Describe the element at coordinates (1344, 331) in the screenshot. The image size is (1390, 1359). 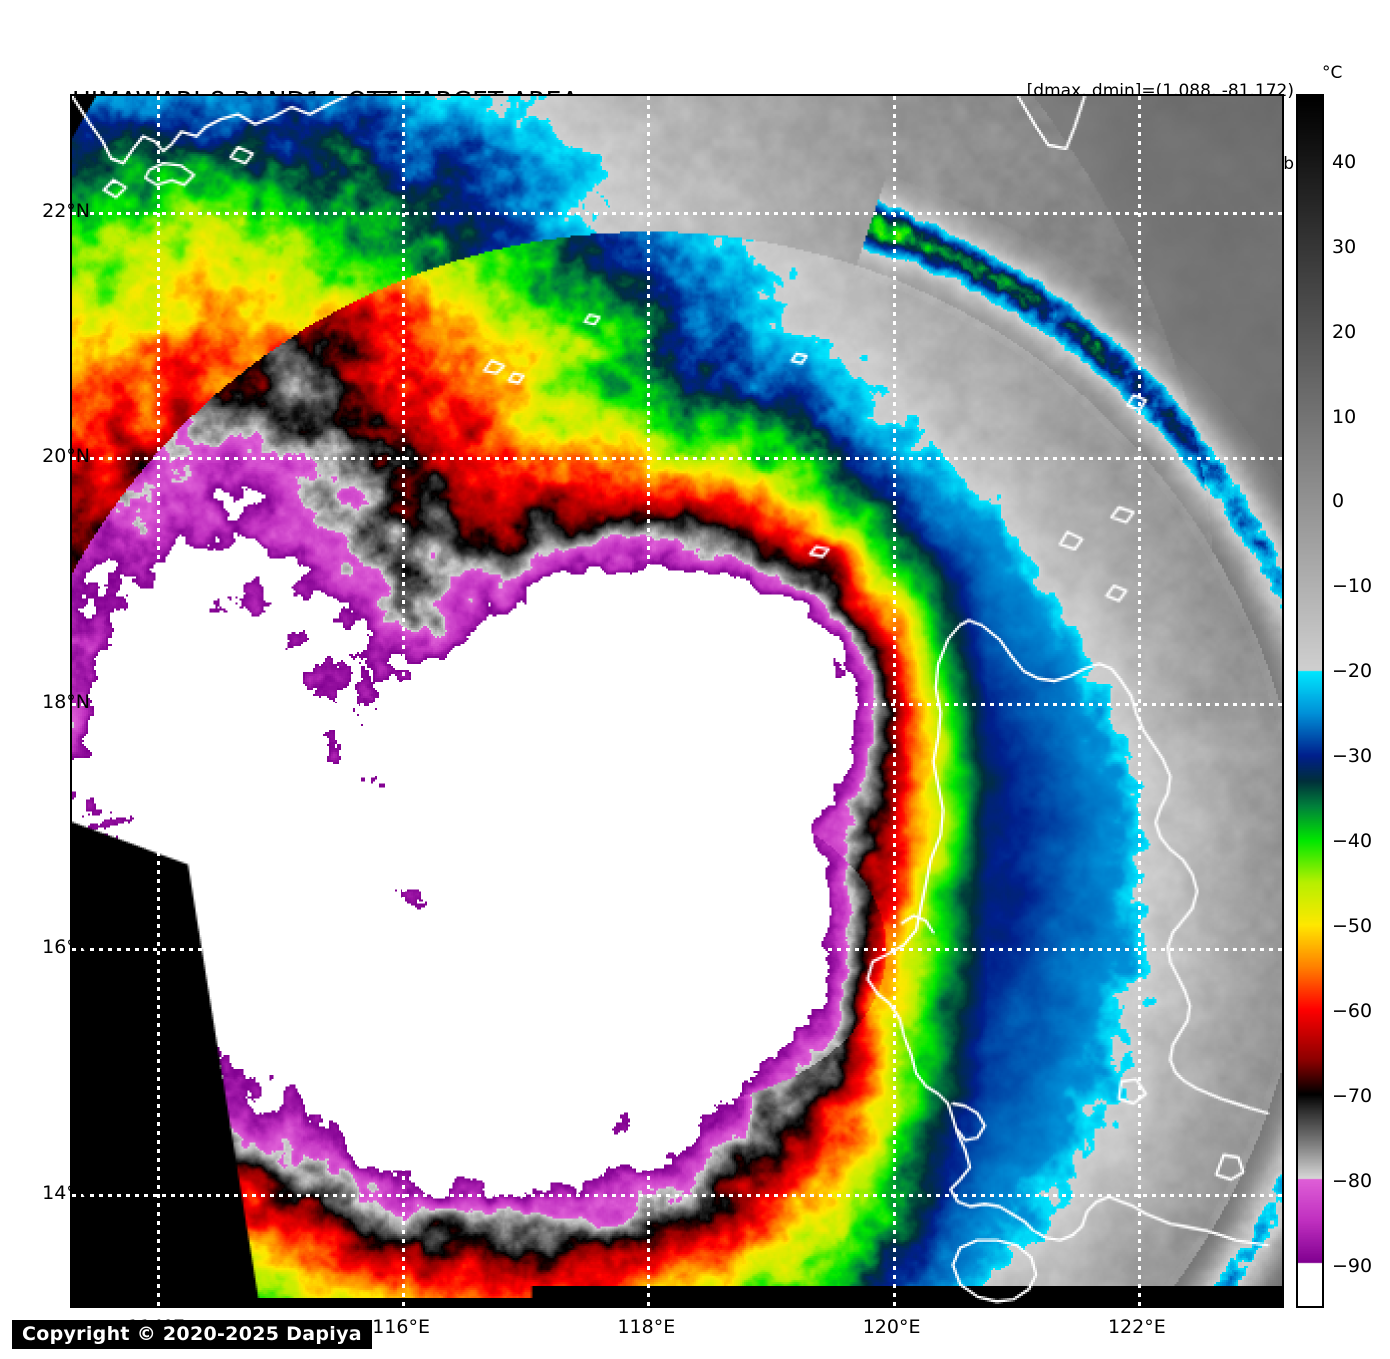
I see `colorbar-tick-20: 20` at that location.